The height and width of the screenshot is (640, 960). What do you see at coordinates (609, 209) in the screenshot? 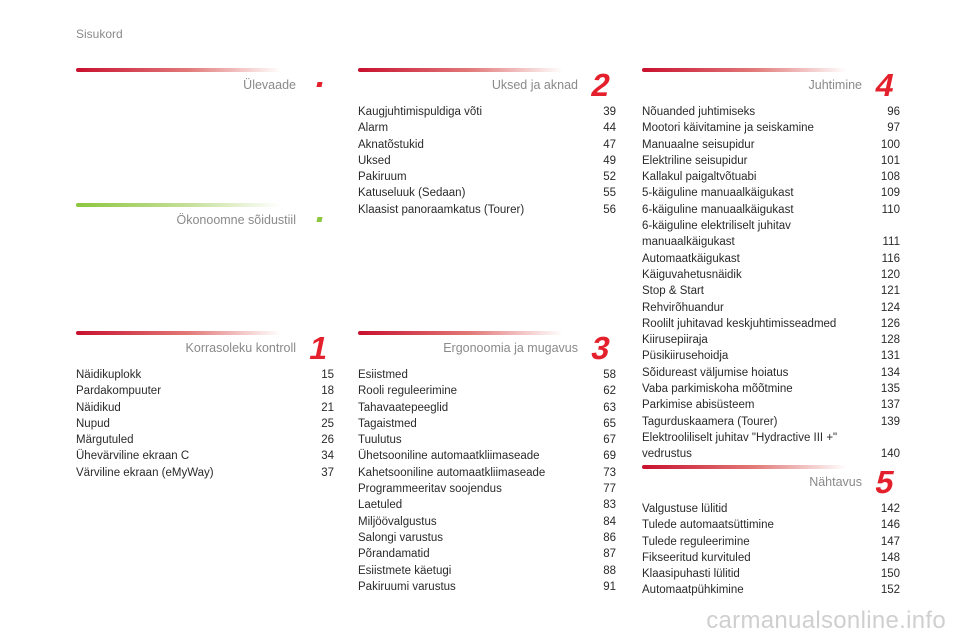
I see `toc-entry-page: 56` at bounding box center [609, 209].